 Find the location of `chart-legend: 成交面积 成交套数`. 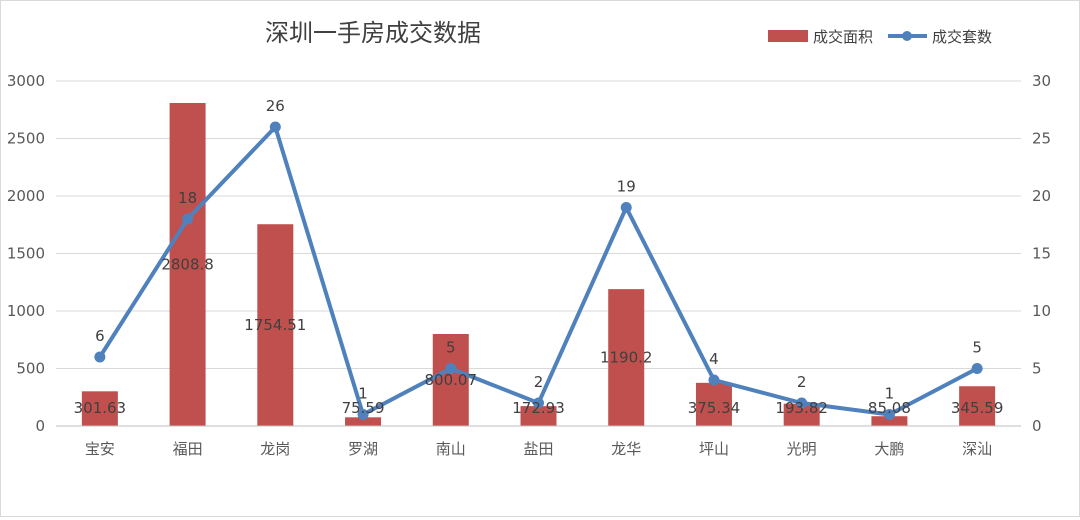

chart-legend: 成交面积 成交套数 is located at coordinates (880, 37).